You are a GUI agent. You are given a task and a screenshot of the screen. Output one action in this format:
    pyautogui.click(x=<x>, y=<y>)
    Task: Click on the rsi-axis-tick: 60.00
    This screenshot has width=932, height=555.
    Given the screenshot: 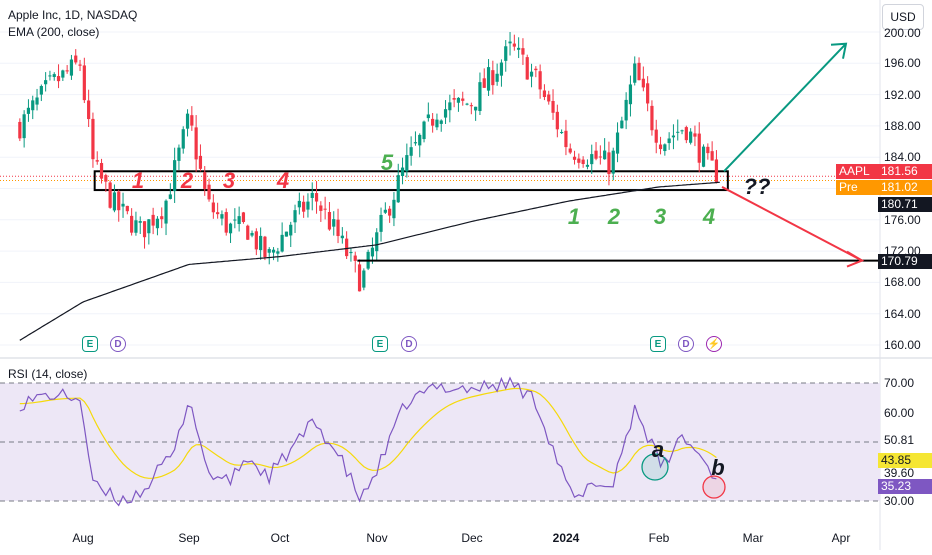 What is the action you would take?
    pyautogui.click(x=899, y=412)
    